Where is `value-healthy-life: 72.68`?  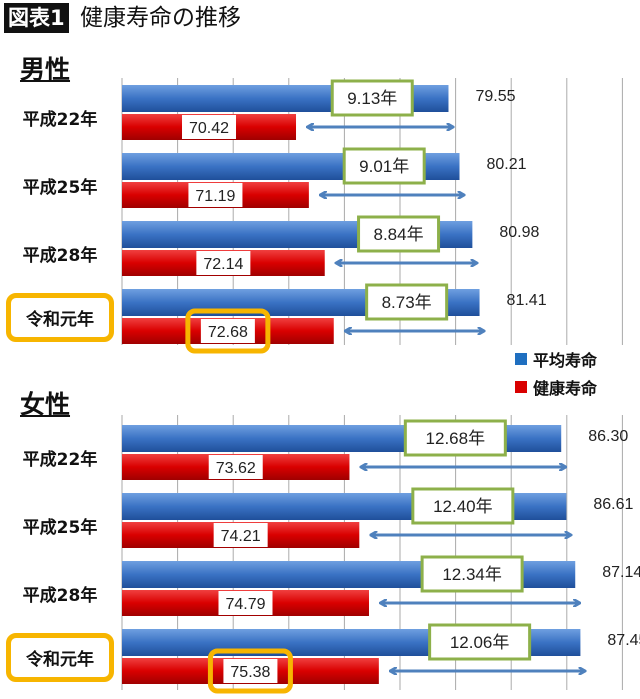 value-healthy-life: 72.68 is located at coordinates (228, 332).